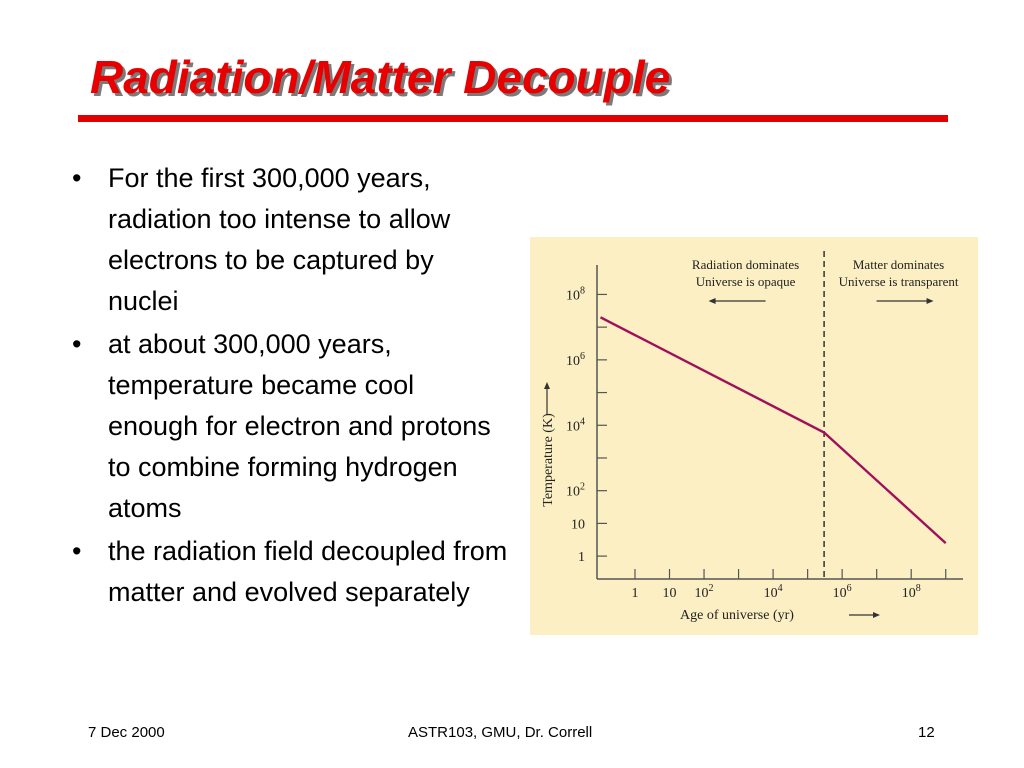  What do you see at coordinates (745, 264) in the screenshot?
I see `region-caption-line1: Radiation dominates` at bounding box center [745, 264].